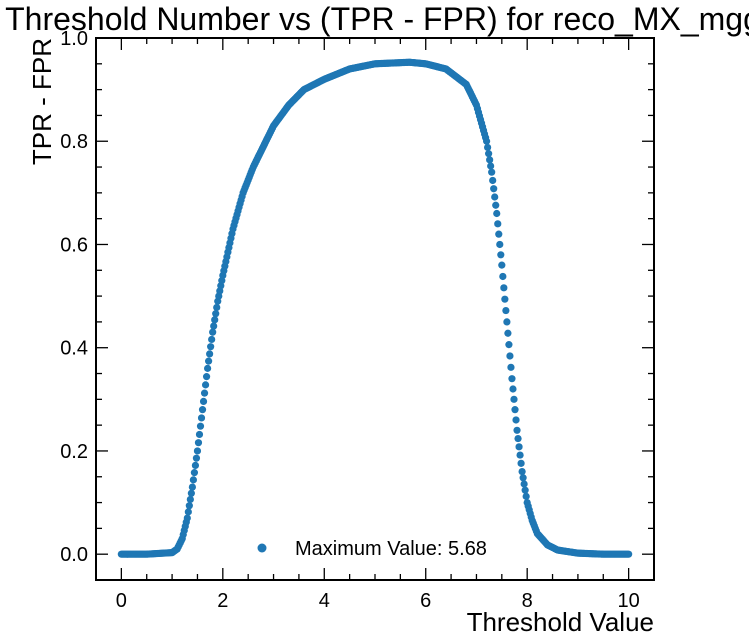 The image size is (749, 644). Describe the element at coordinates (74, 39) in the screenshot. I see `y-tick-label: 1.0` at that location.